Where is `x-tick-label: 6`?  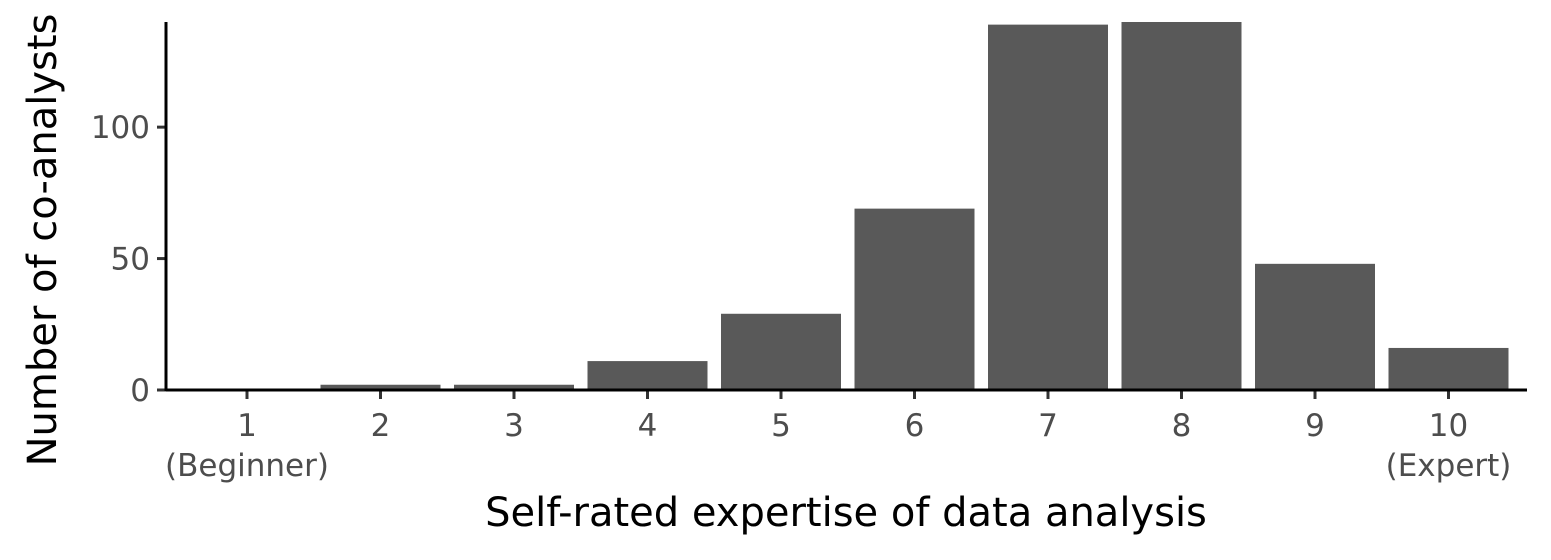
x-tick-label: 6 is located at coordinates (915, 426).